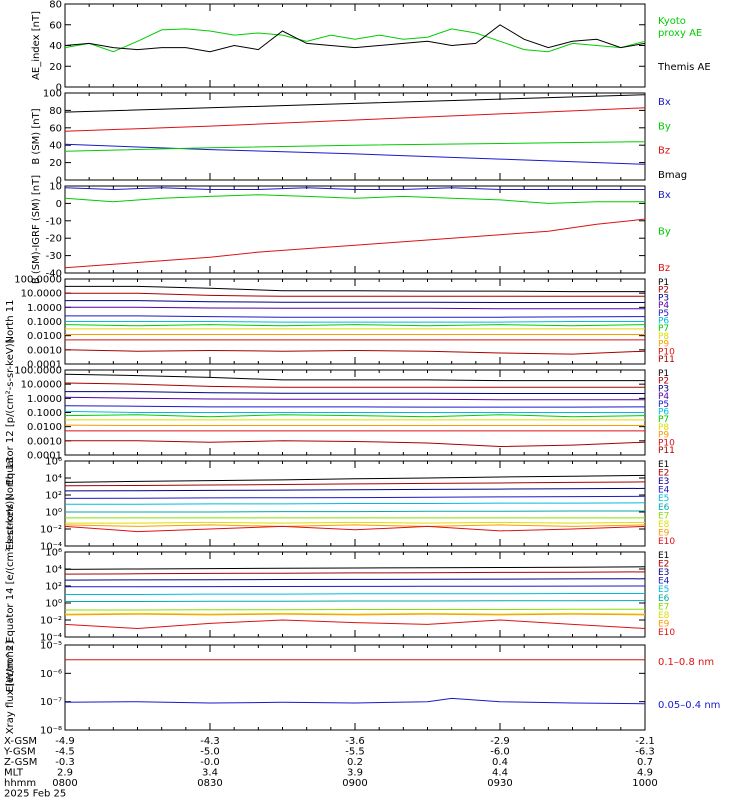 This screenshot has height=800, width=750. Describe the element at coordinates (51, 702) in the screenshot. I see `y-tick-label: 10⁻⁷` at that location.